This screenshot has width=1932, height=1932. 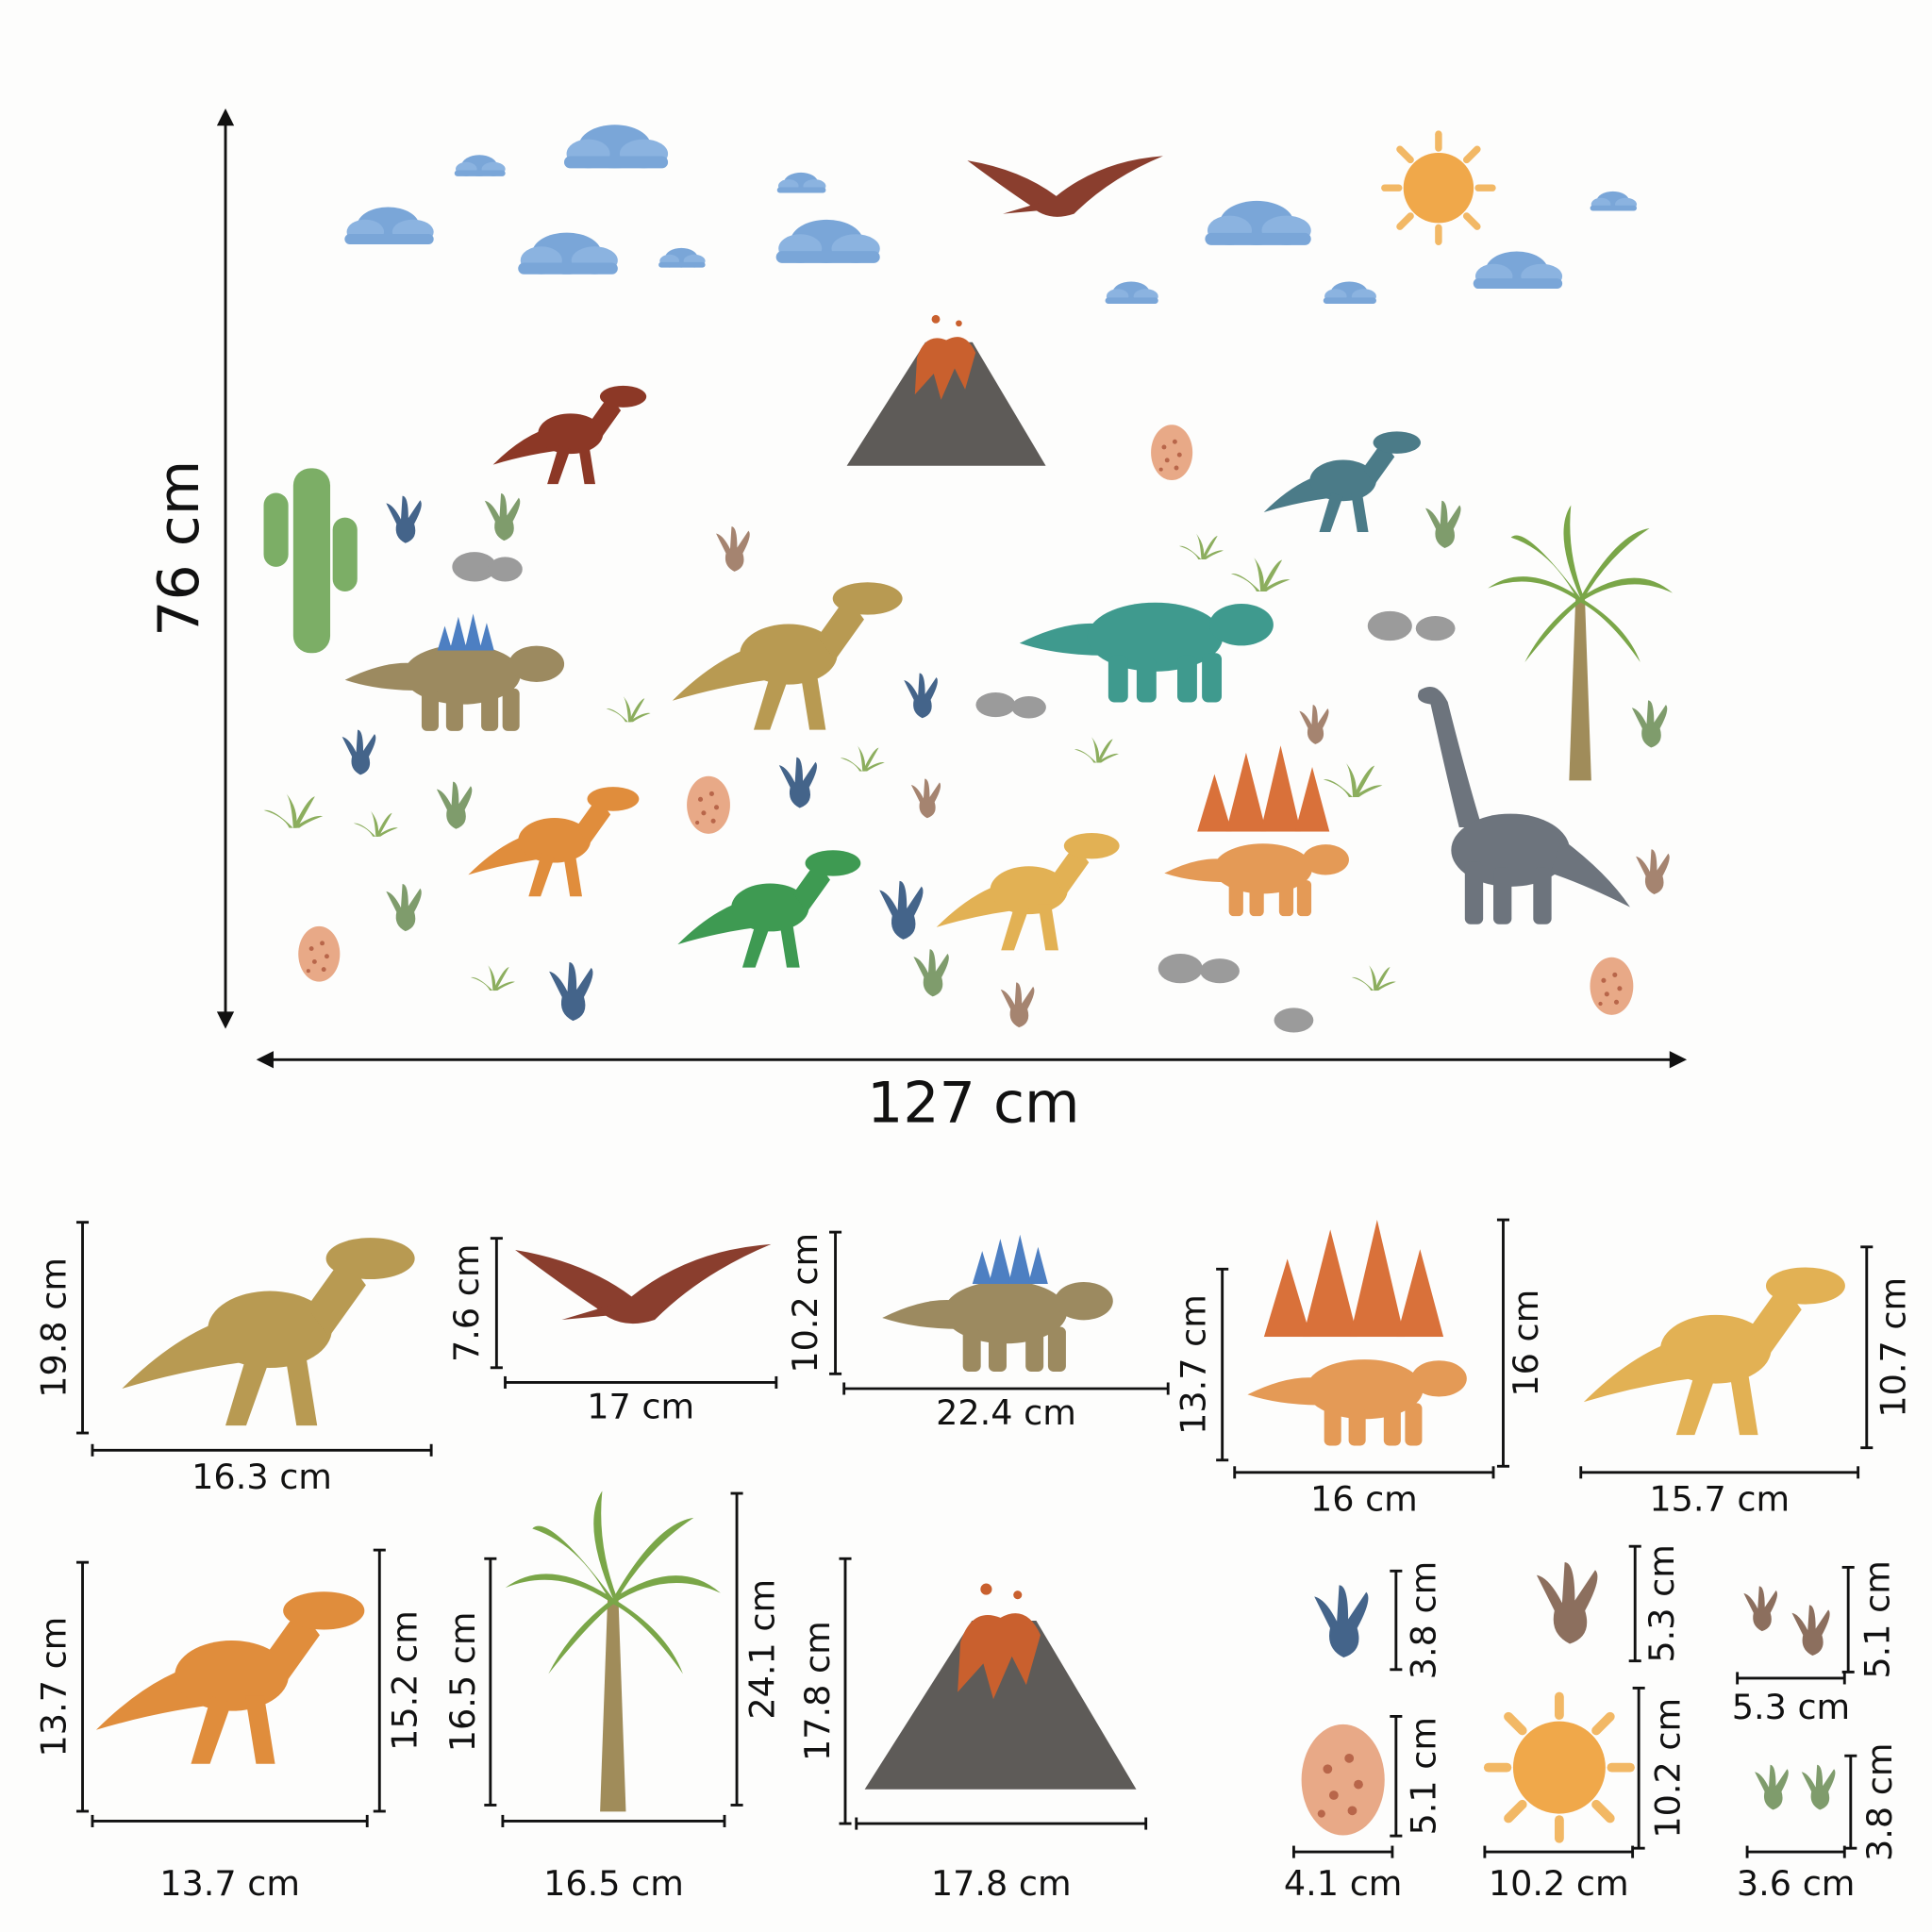 What do you see at coordinates (973, 1103) in the screenshot?
I see `width-label: 127 cm` at bounding box center [973, 1103].